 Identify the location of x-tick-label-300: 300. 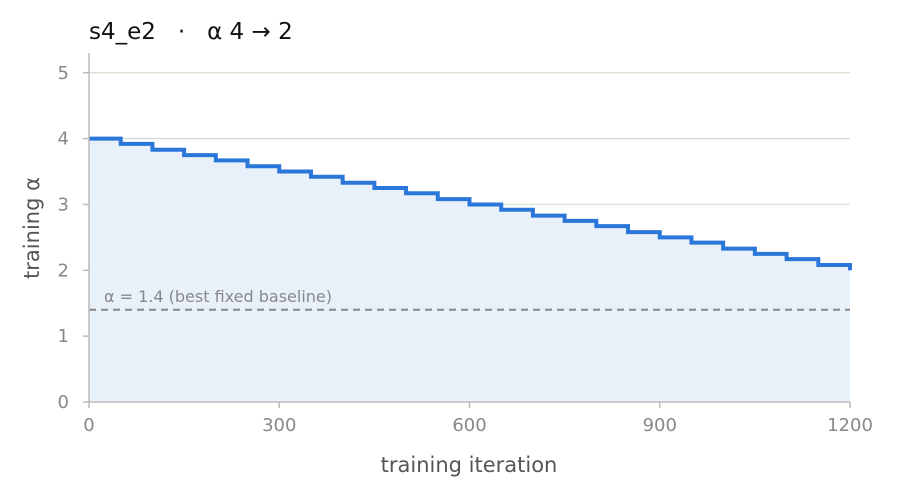
(279, 425).